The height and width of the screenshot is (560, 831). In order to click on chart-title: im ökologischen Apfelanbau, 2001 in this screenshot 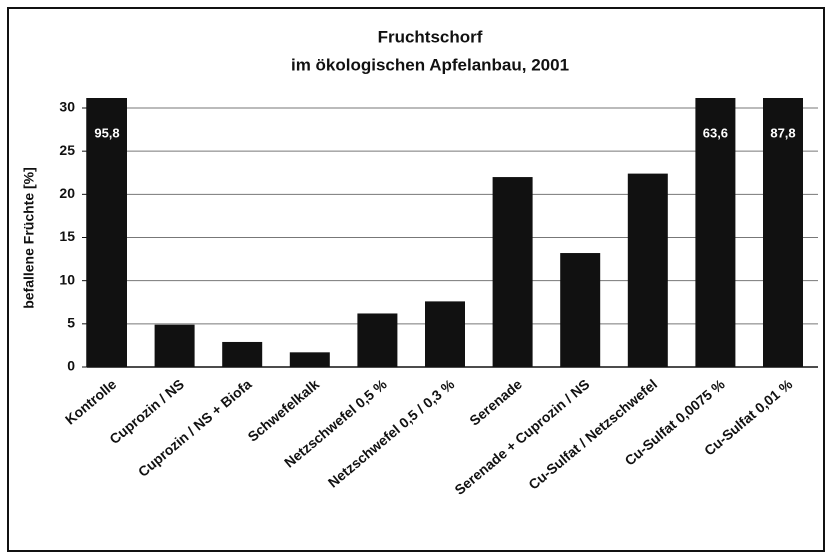, I will do `click(430, 64)`.